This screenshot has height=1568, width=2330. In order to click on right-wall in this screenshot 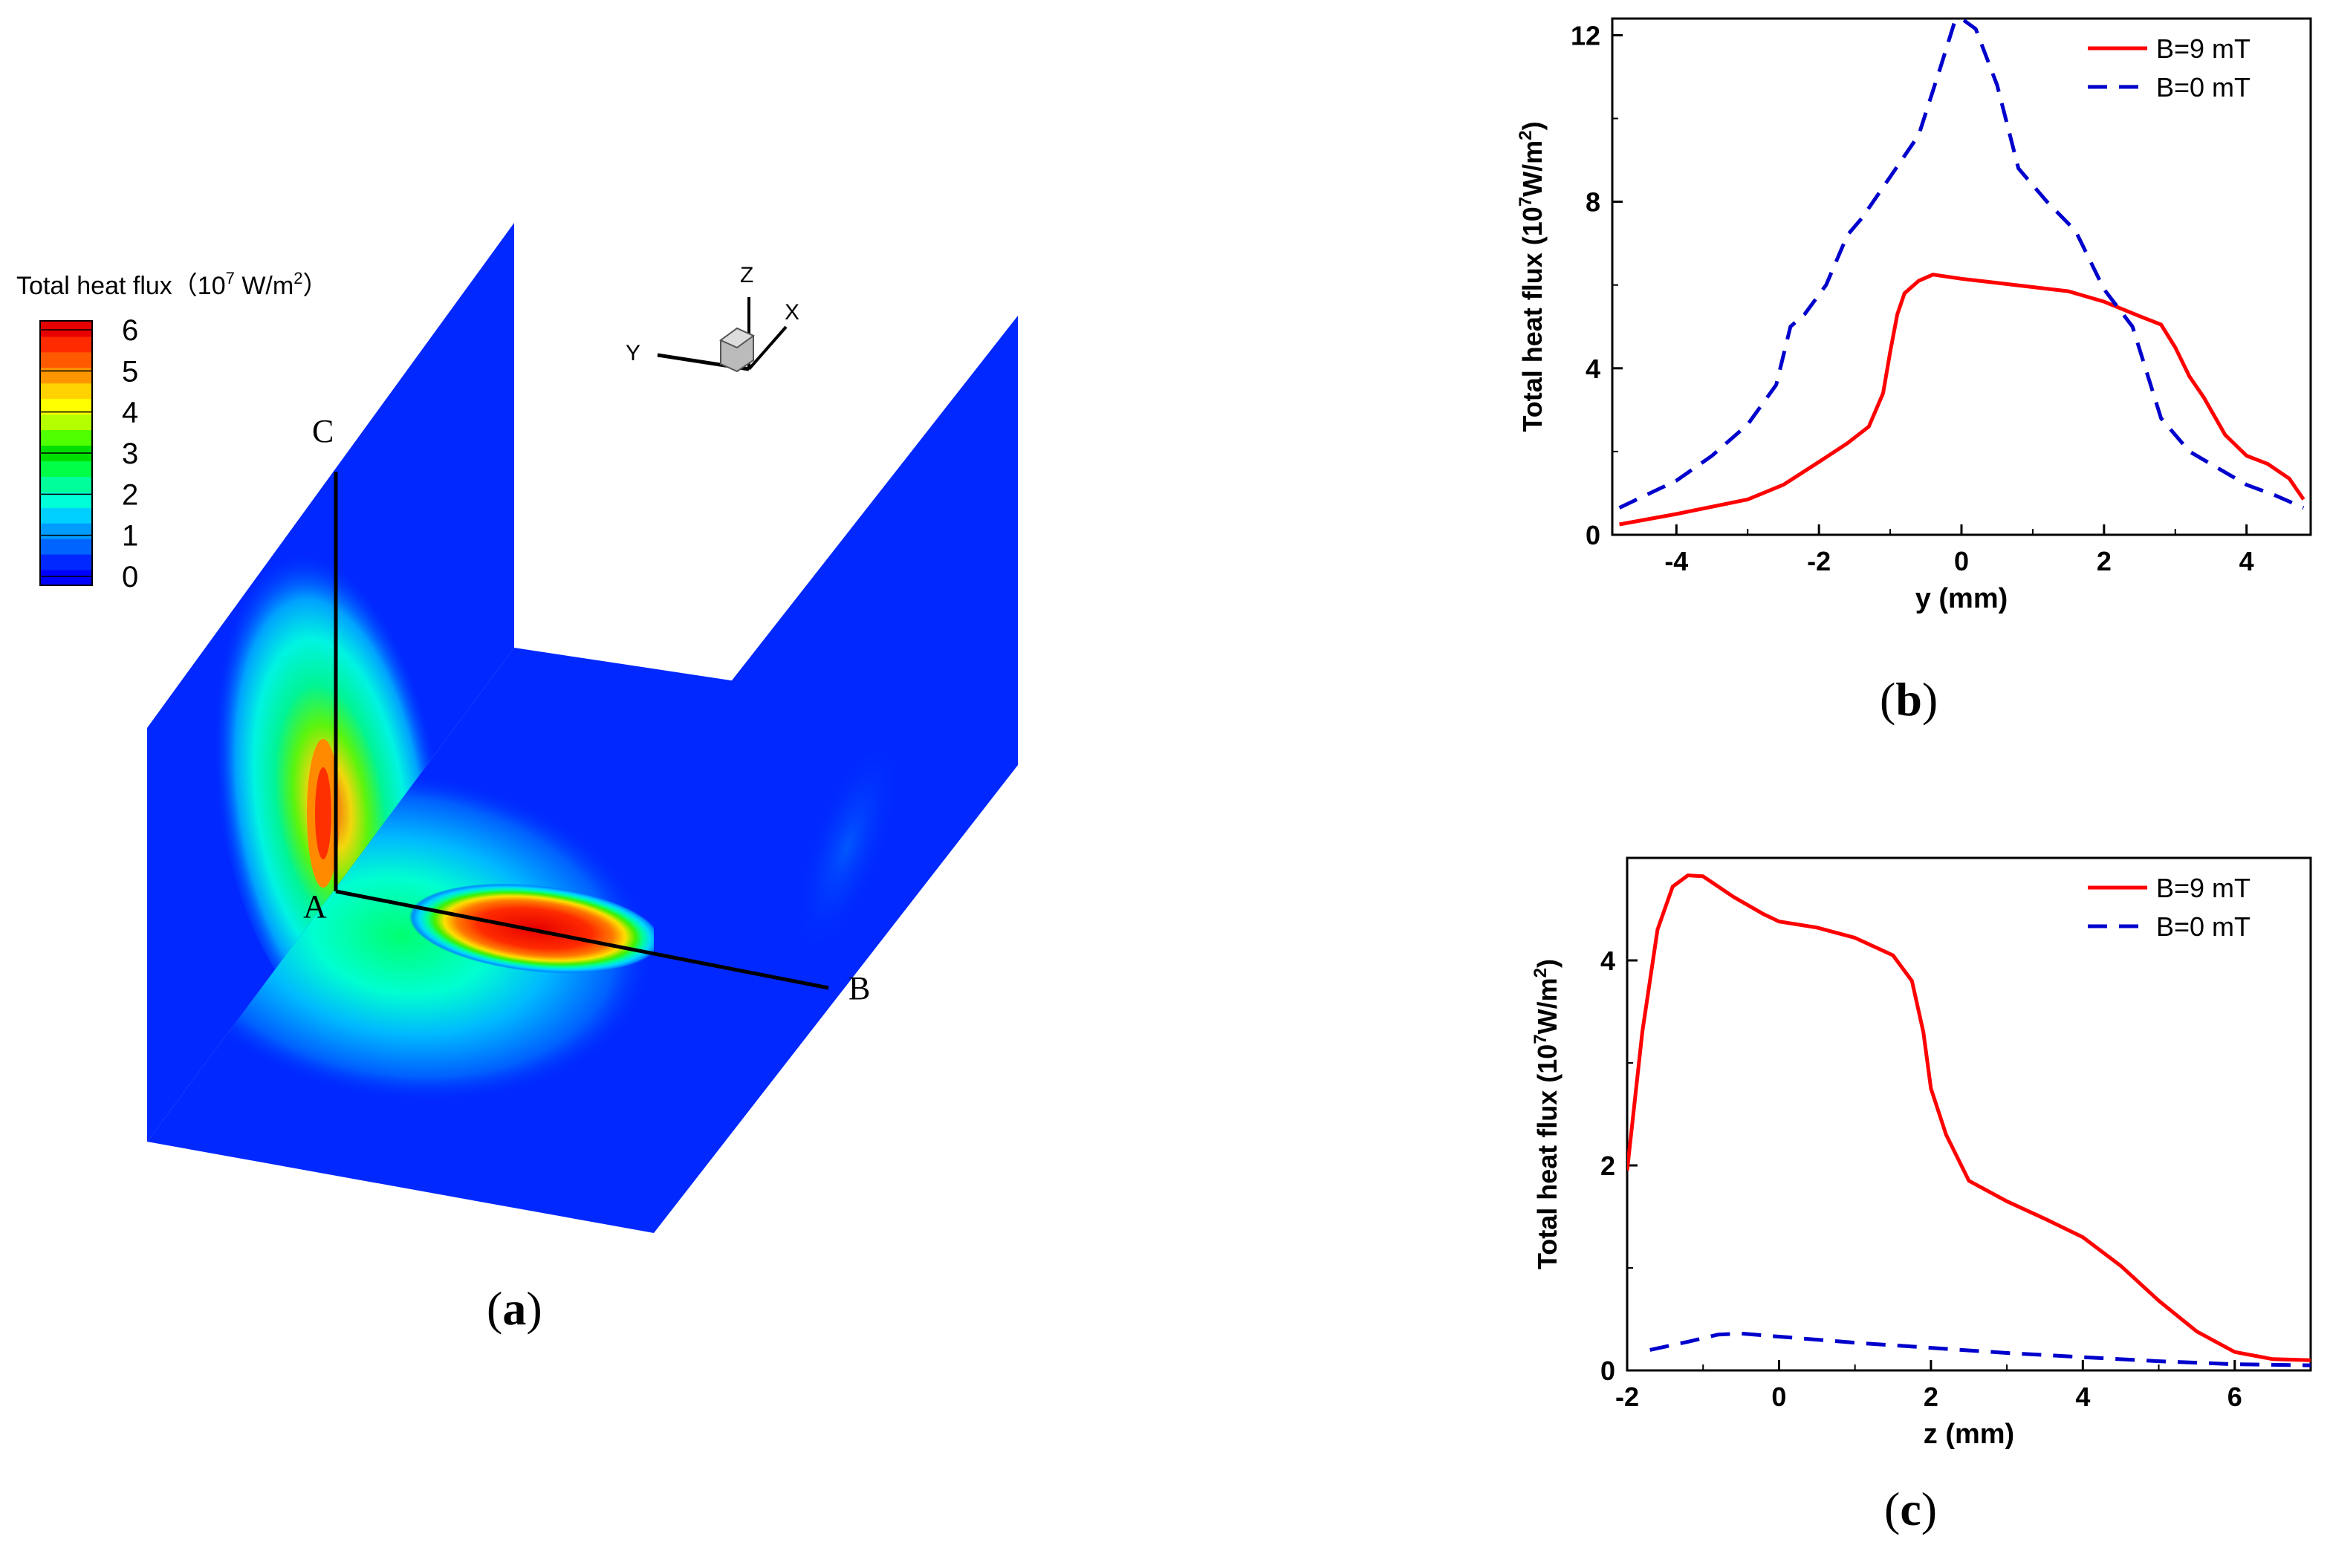, I will do `click(836, 774)`.